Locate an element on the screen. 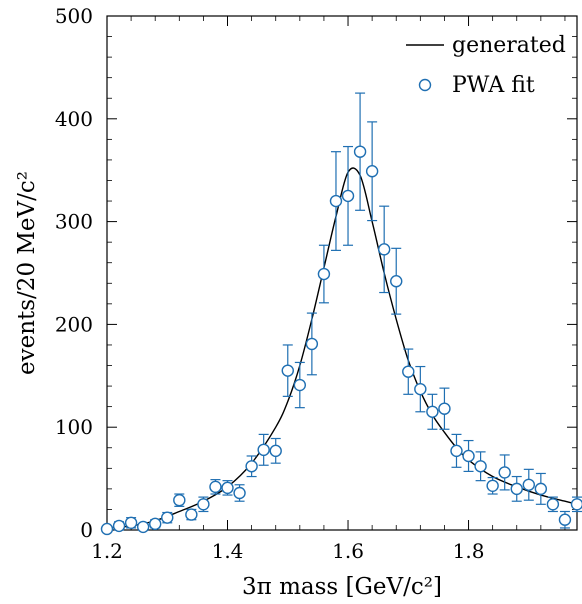  y-tick-label: 400 is located at coordinates (74, 119).